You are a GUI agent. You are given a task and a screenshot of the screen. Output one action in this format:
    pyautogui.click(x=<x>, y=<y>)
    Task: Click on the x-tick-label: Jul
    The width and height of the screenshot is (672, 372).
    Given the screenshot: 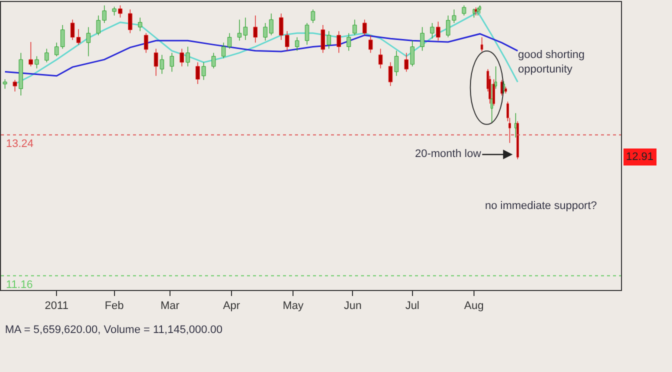 What is the action you would take?
    pyautogui.click(x=412, y=306)
    